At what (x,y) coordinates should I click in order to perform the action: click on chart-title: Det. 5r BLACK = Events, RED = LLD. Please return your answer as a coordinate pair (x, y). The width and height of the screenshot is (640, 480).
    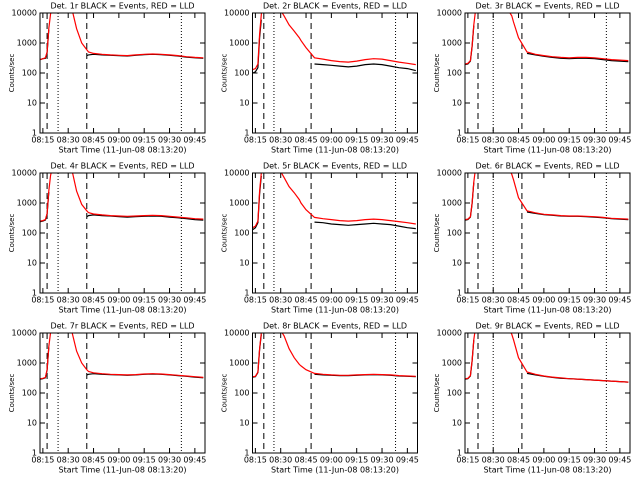
    Looking at the image, I should click on (335, 166).